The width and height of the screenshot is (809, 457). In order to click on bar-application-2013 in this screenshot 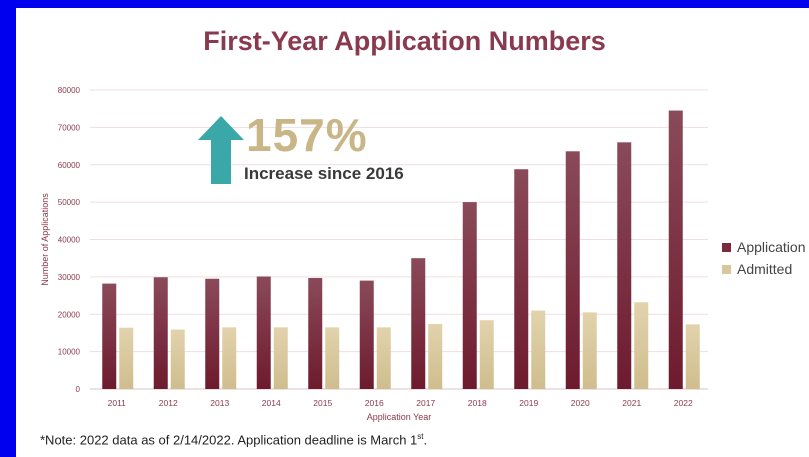, I will do `click(212, 333)`.